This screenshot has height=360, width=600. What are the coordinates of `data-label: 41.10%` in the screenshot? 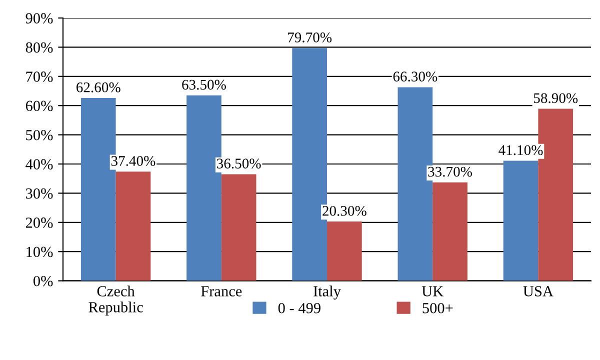 It's located at (520, 150).